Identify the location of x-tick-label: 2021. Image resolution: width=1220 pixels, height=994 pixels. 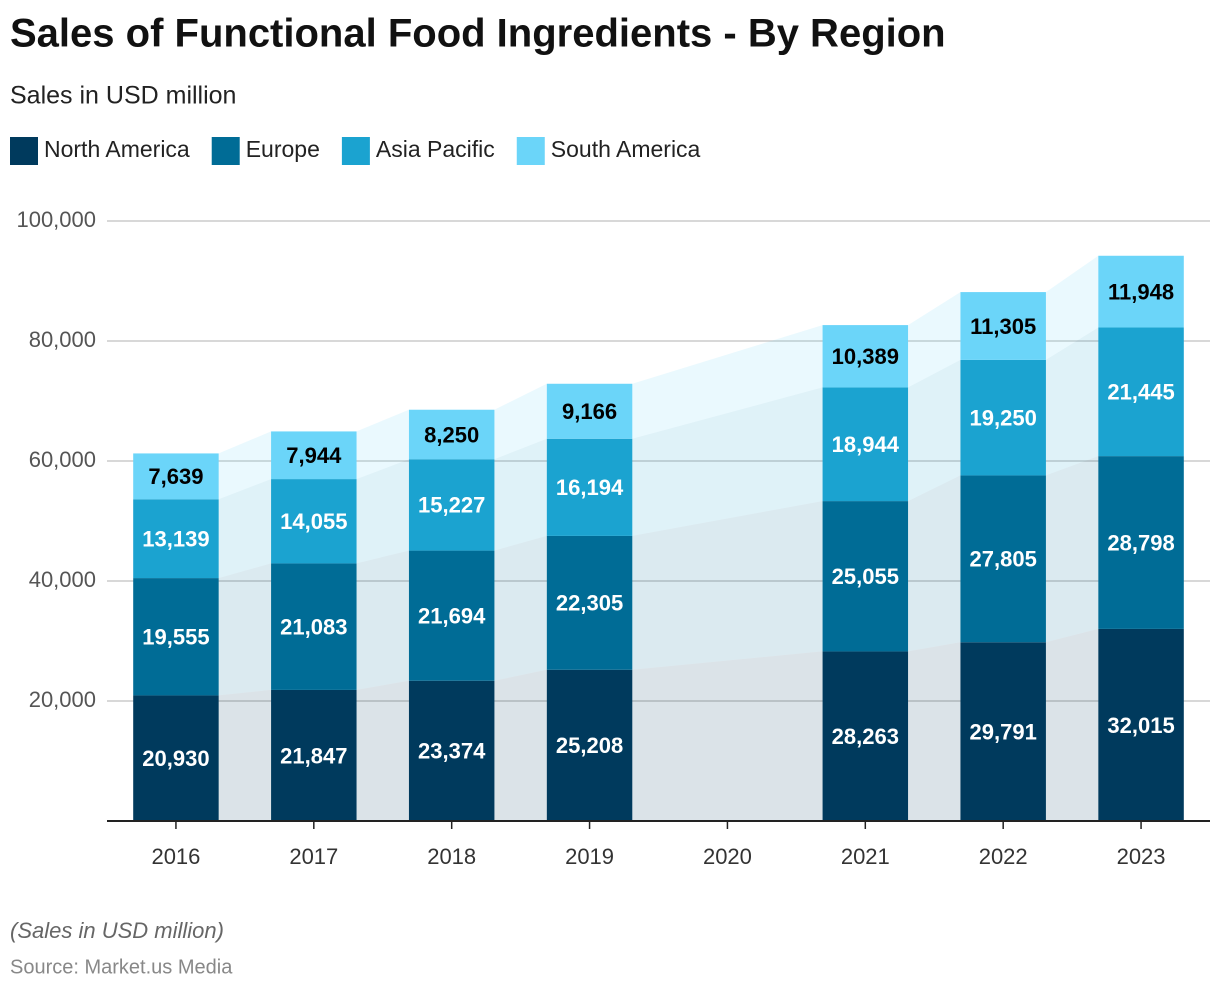
(865, 856).